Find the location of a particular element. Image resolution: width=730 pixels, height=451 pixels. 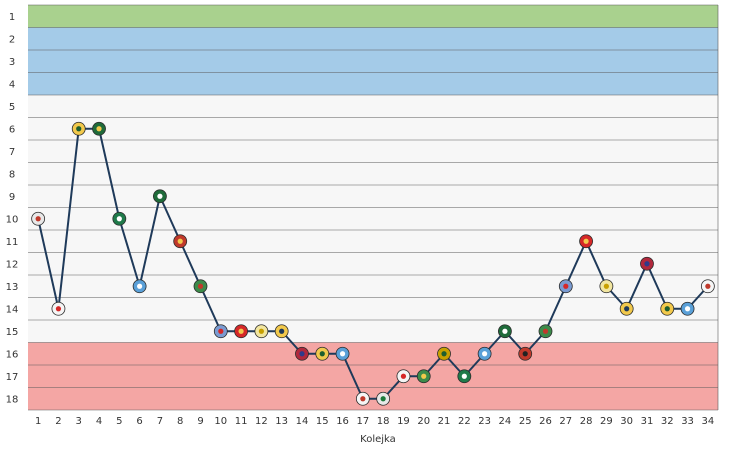

x-tick-label: 11 is located at coordinates (241, 421).